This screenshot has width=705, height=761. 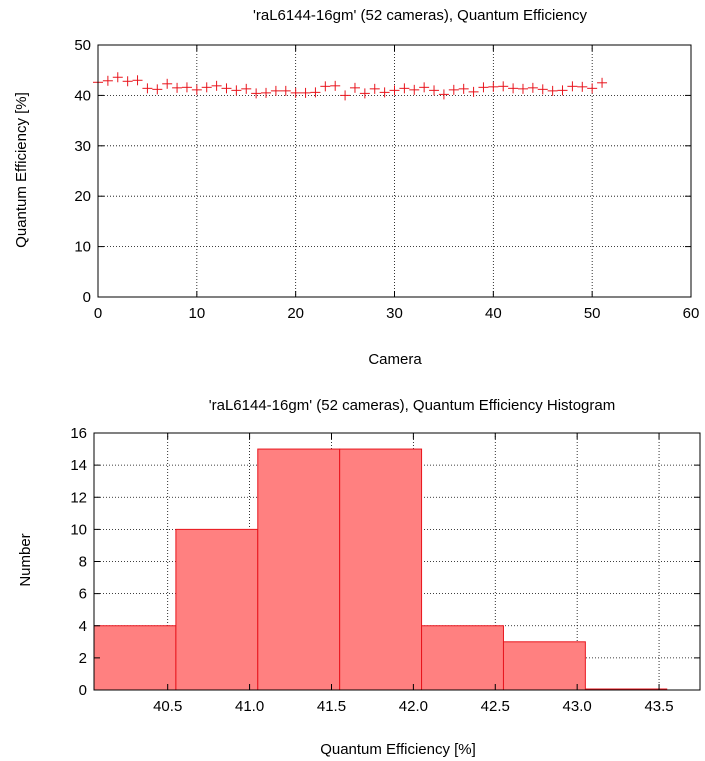 What do you see at coordinates (78, 465) in the screenshot?
I see `chart2-y-tick-label: 14` at bounding box center [78, 465].